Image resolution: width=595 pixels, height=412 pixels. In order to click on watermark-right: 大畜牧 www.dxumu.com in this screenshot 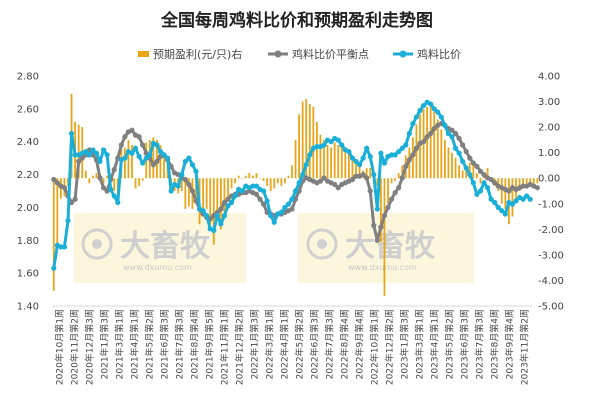, I will do `click(386, 248)`.